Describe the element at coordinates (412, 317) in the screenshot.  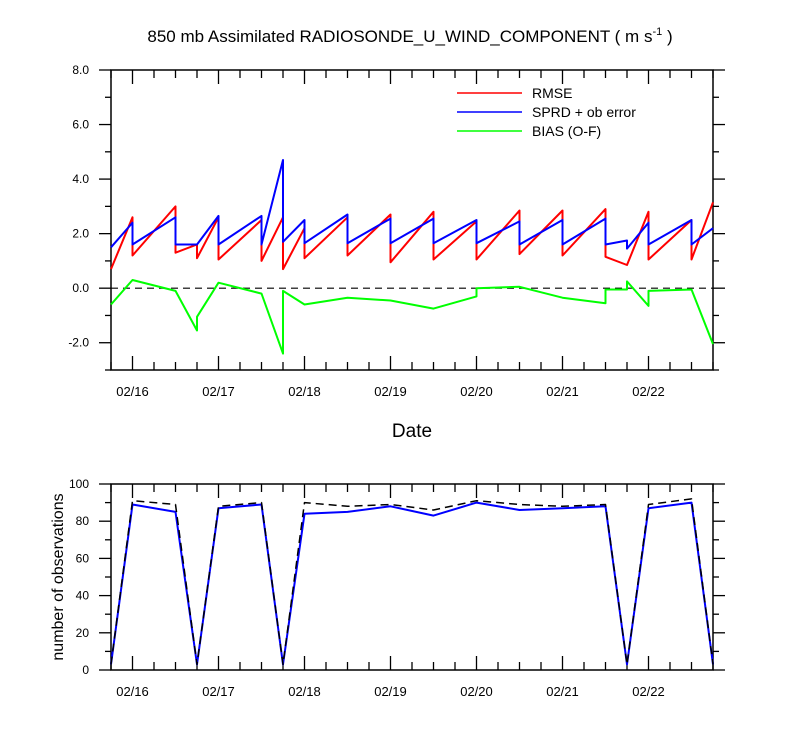
I see `series-line-bias-o-f` at that location.